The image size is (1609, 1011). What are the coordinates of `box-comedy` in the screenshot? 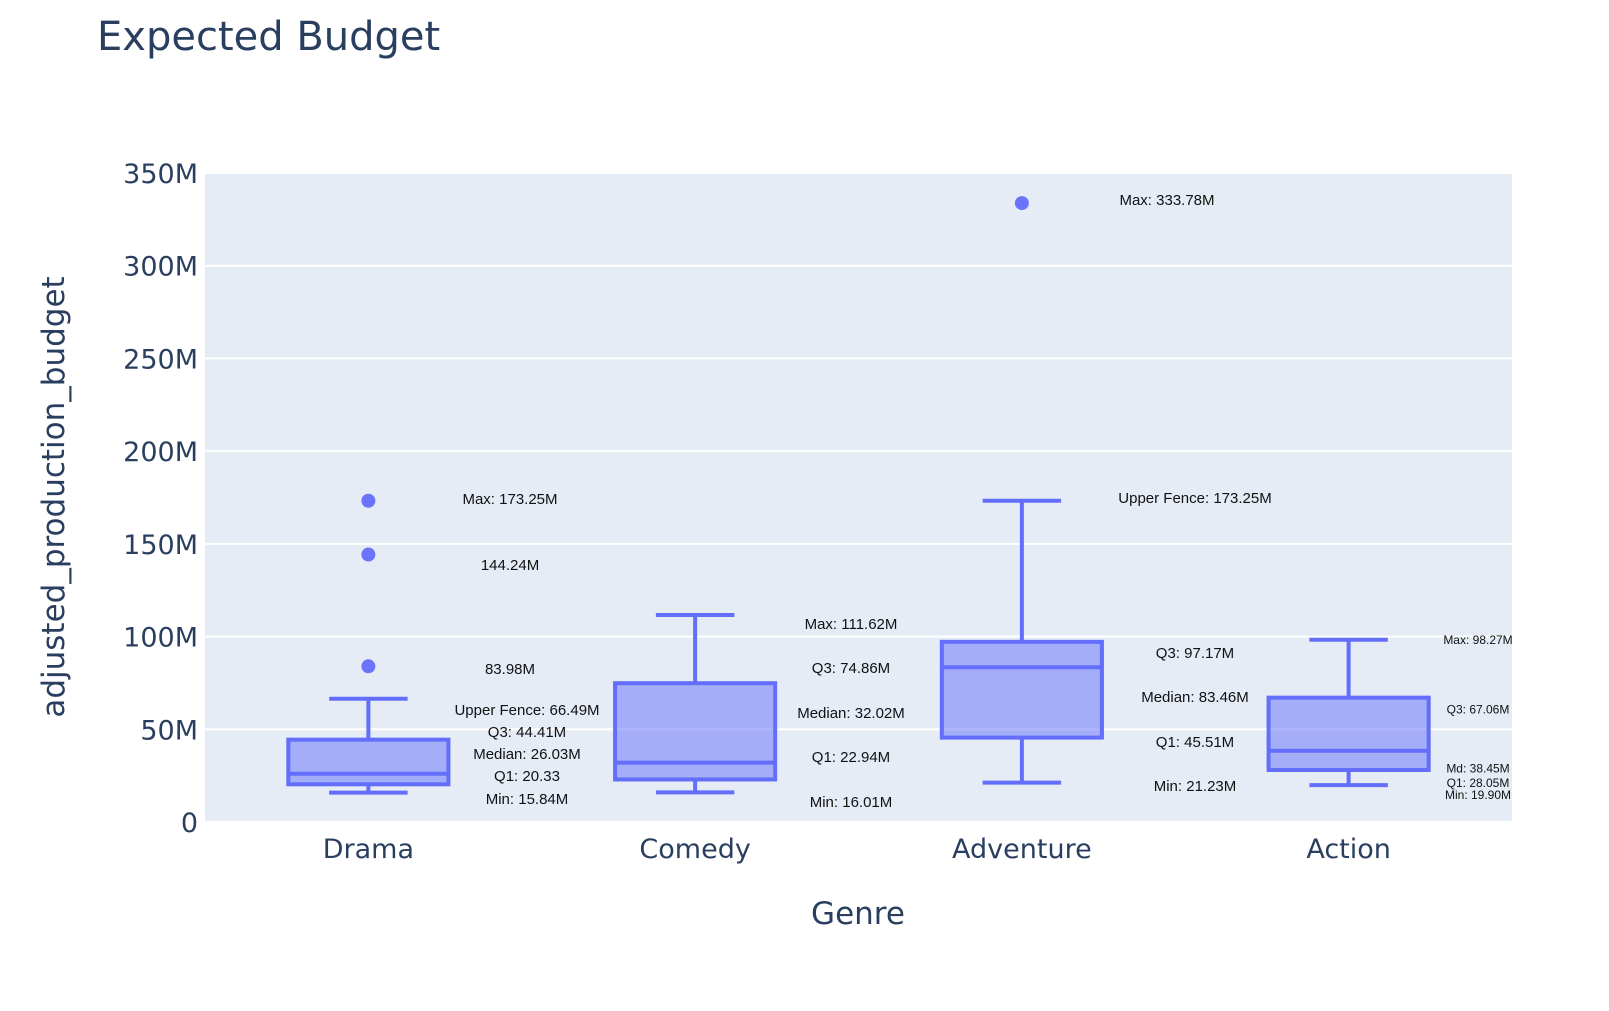 It's located at (695, 704).